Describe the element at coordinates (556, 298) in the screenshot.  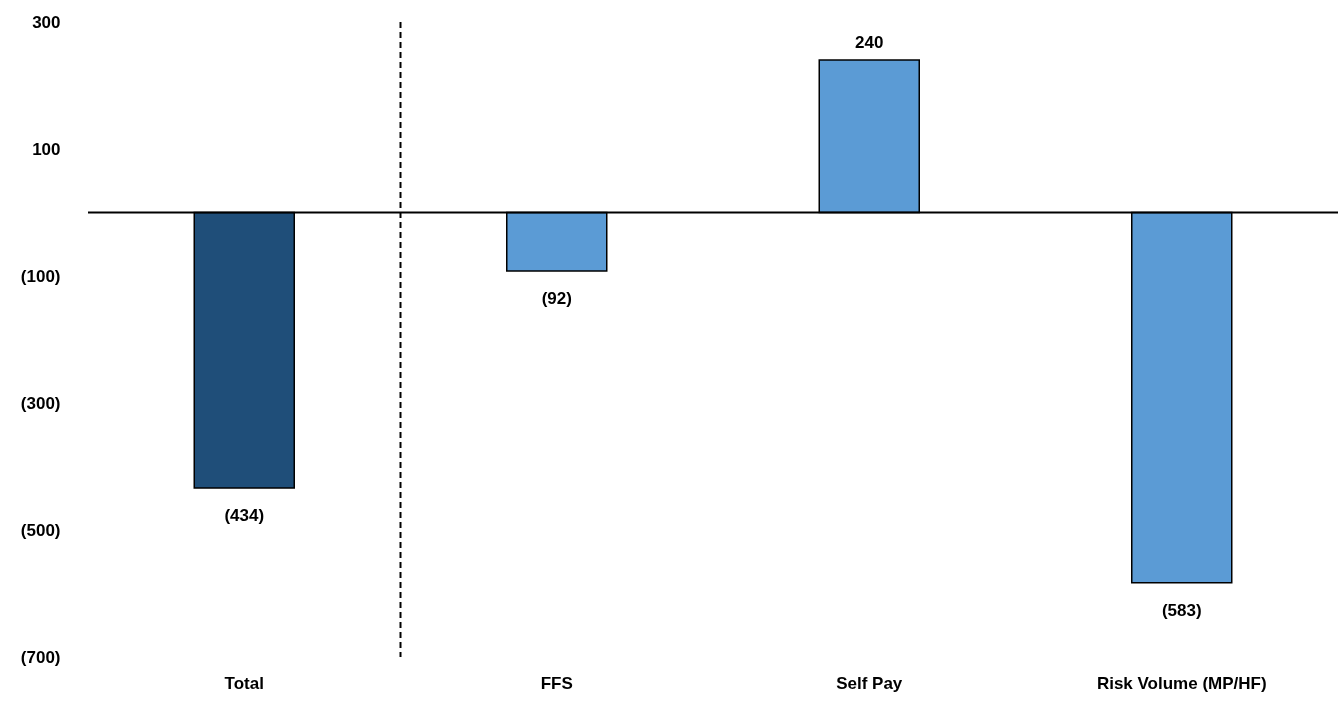
I see `data-label: (92)` at that location.